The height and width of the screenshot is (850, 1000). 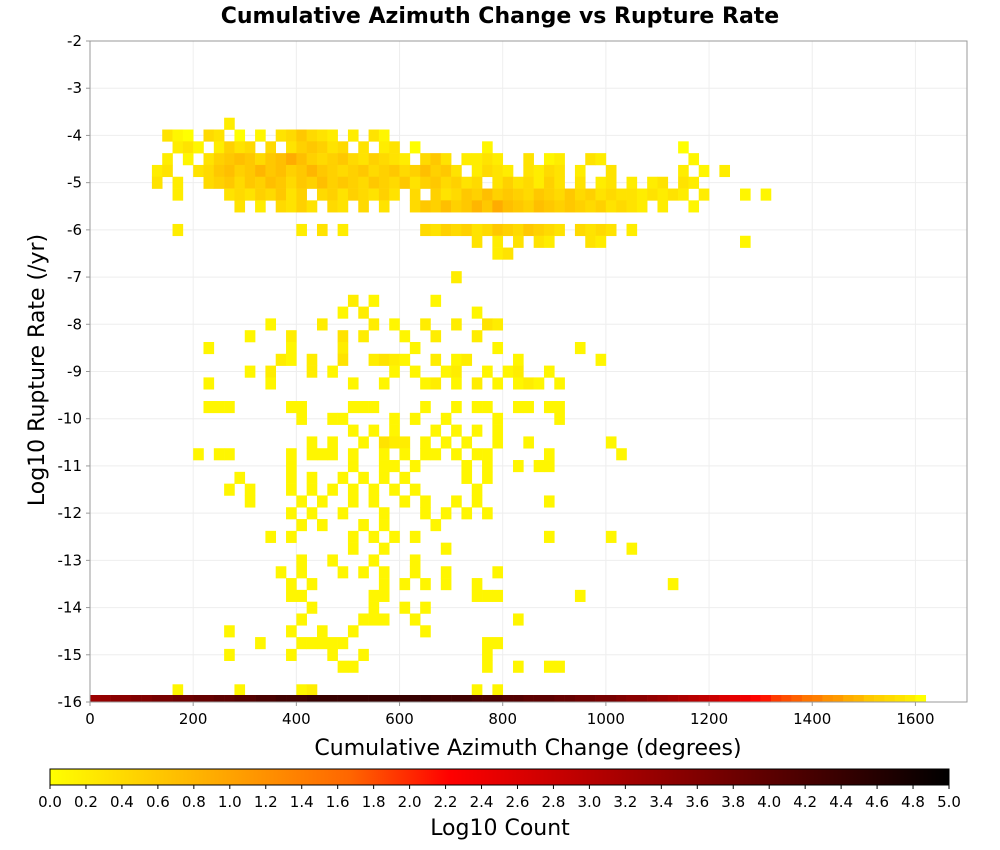 What do you see at coordinates (589, 802) in the screenshot?
I see `colorbar-tick-label: 3.0` at bounding box center [589, 802].